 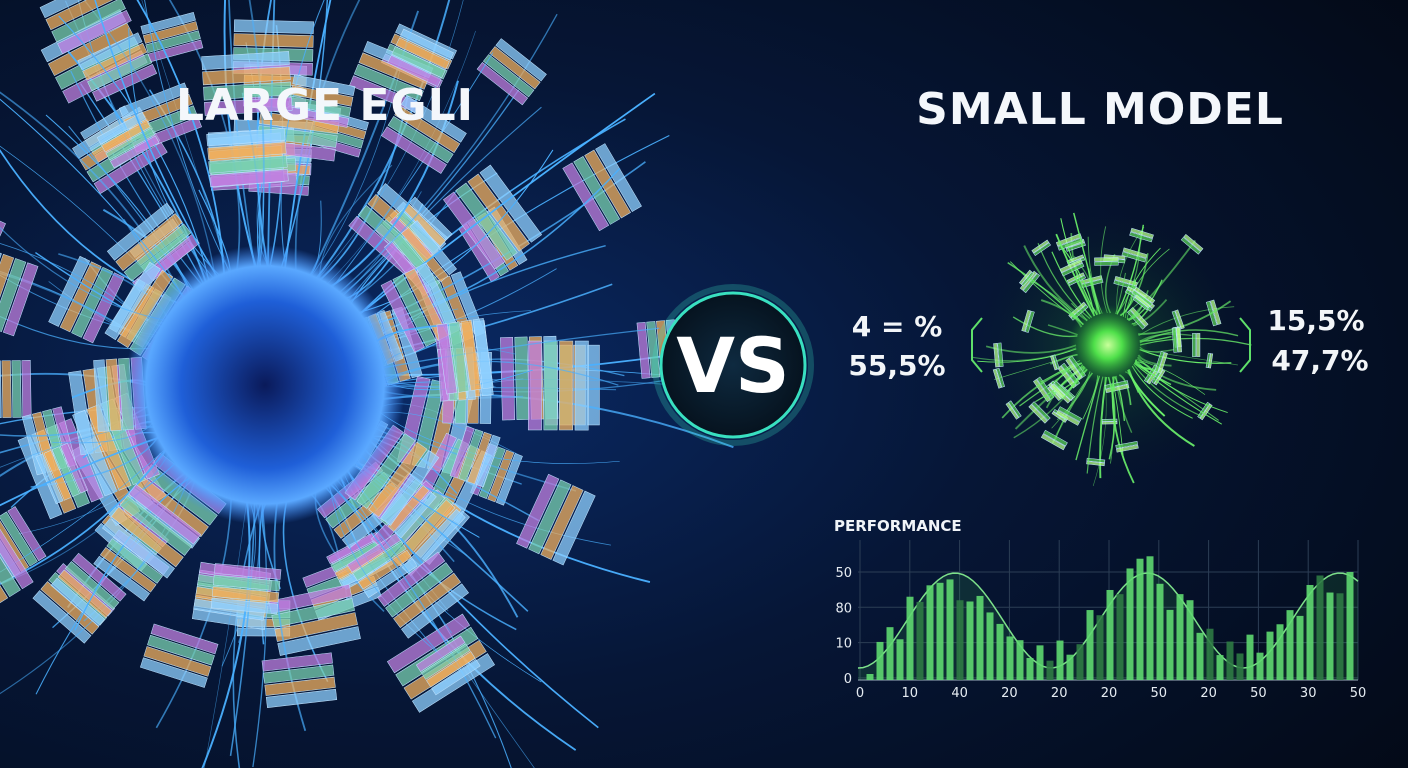 What do you see at coordinates (1108, 345) in the screenshot?
I see `core` at bounding box center [1108, 345].